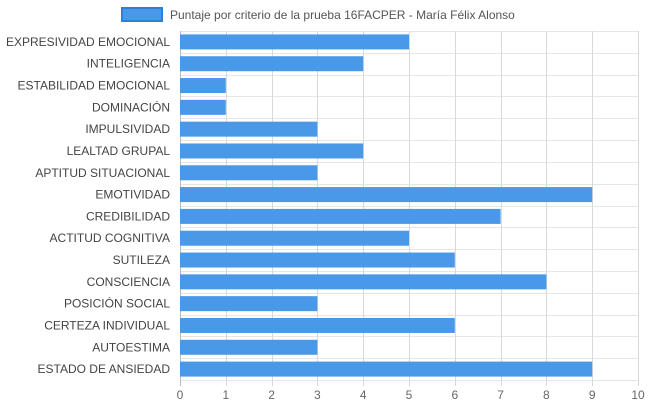 Image resolution: width=648 pixels, height=410 pixels. What do you see at coordinates (119, 151) in the screenshot?
I see `category-label: LEALTAD GRUPAL` at bounding box center [119, 151].